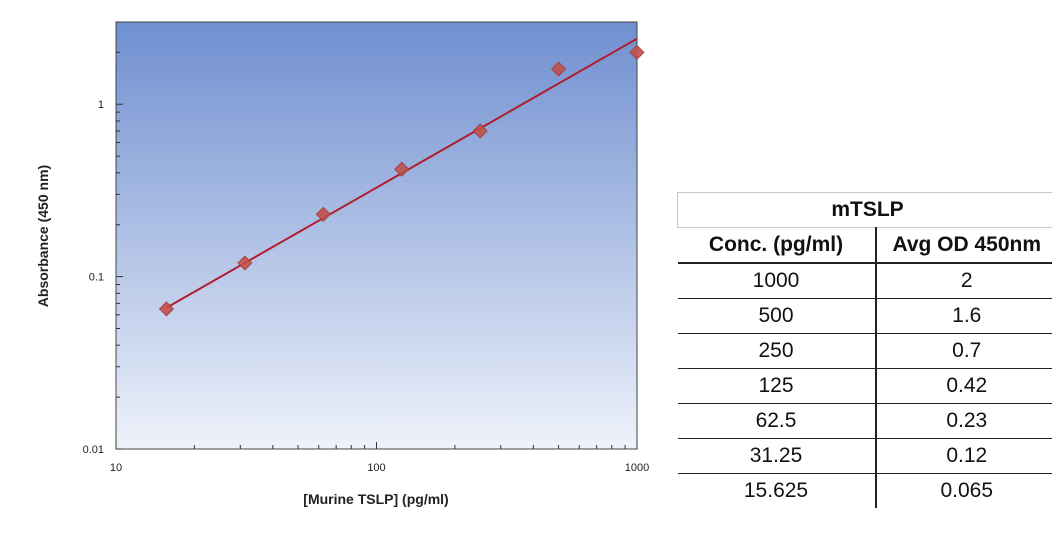 This screenshot has height=541, width=1052. Describe the element at coordinates (963, 490) in the screenshot. I see `cell-od: 0.065` at that location.